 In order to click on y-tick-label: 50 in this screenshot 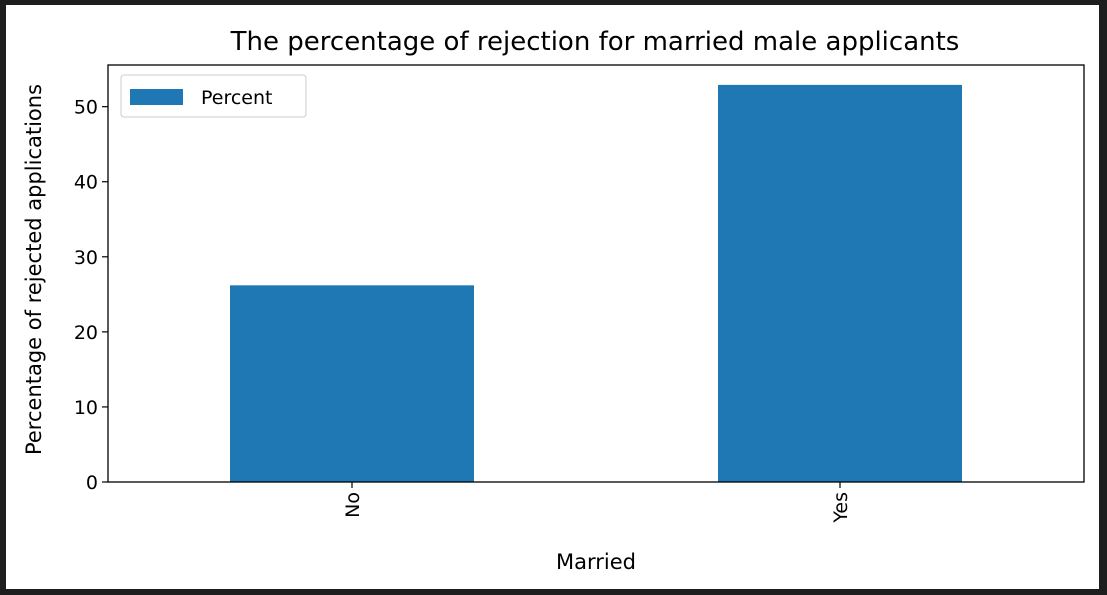, I will do `click(86, 108)`.